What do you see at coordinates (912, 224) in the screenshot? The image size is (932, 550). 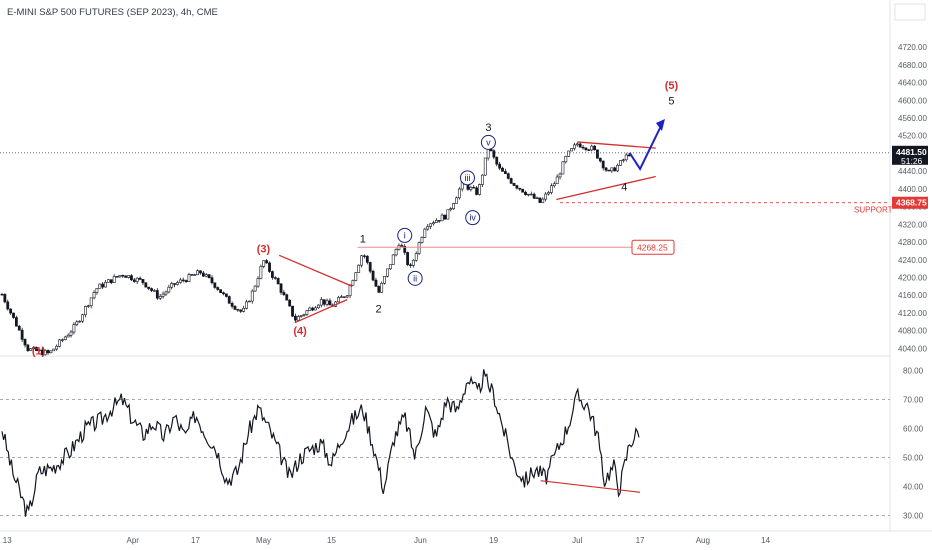 I see `price-tick-label: 4320.00` at bounding box center [912, 224].